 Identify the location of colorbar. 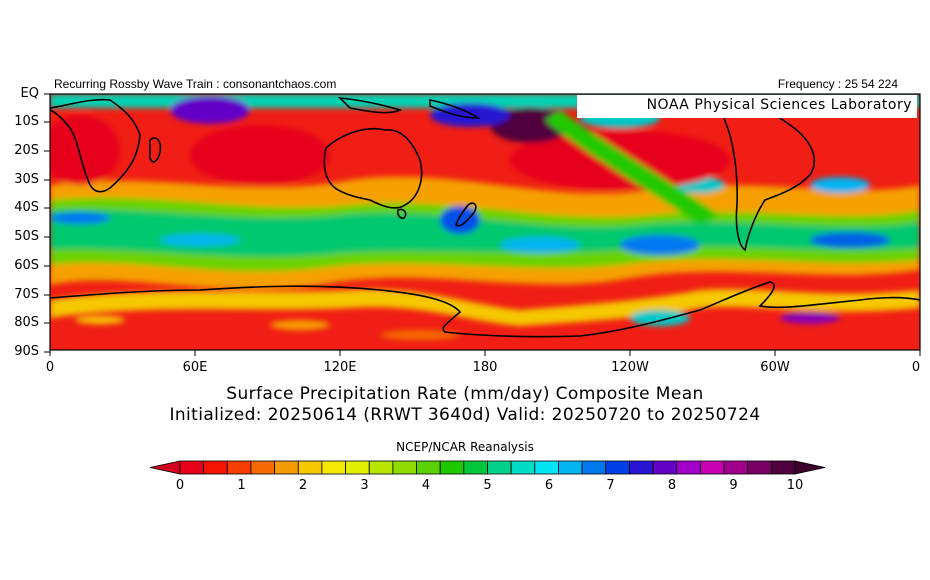
(487, 467).